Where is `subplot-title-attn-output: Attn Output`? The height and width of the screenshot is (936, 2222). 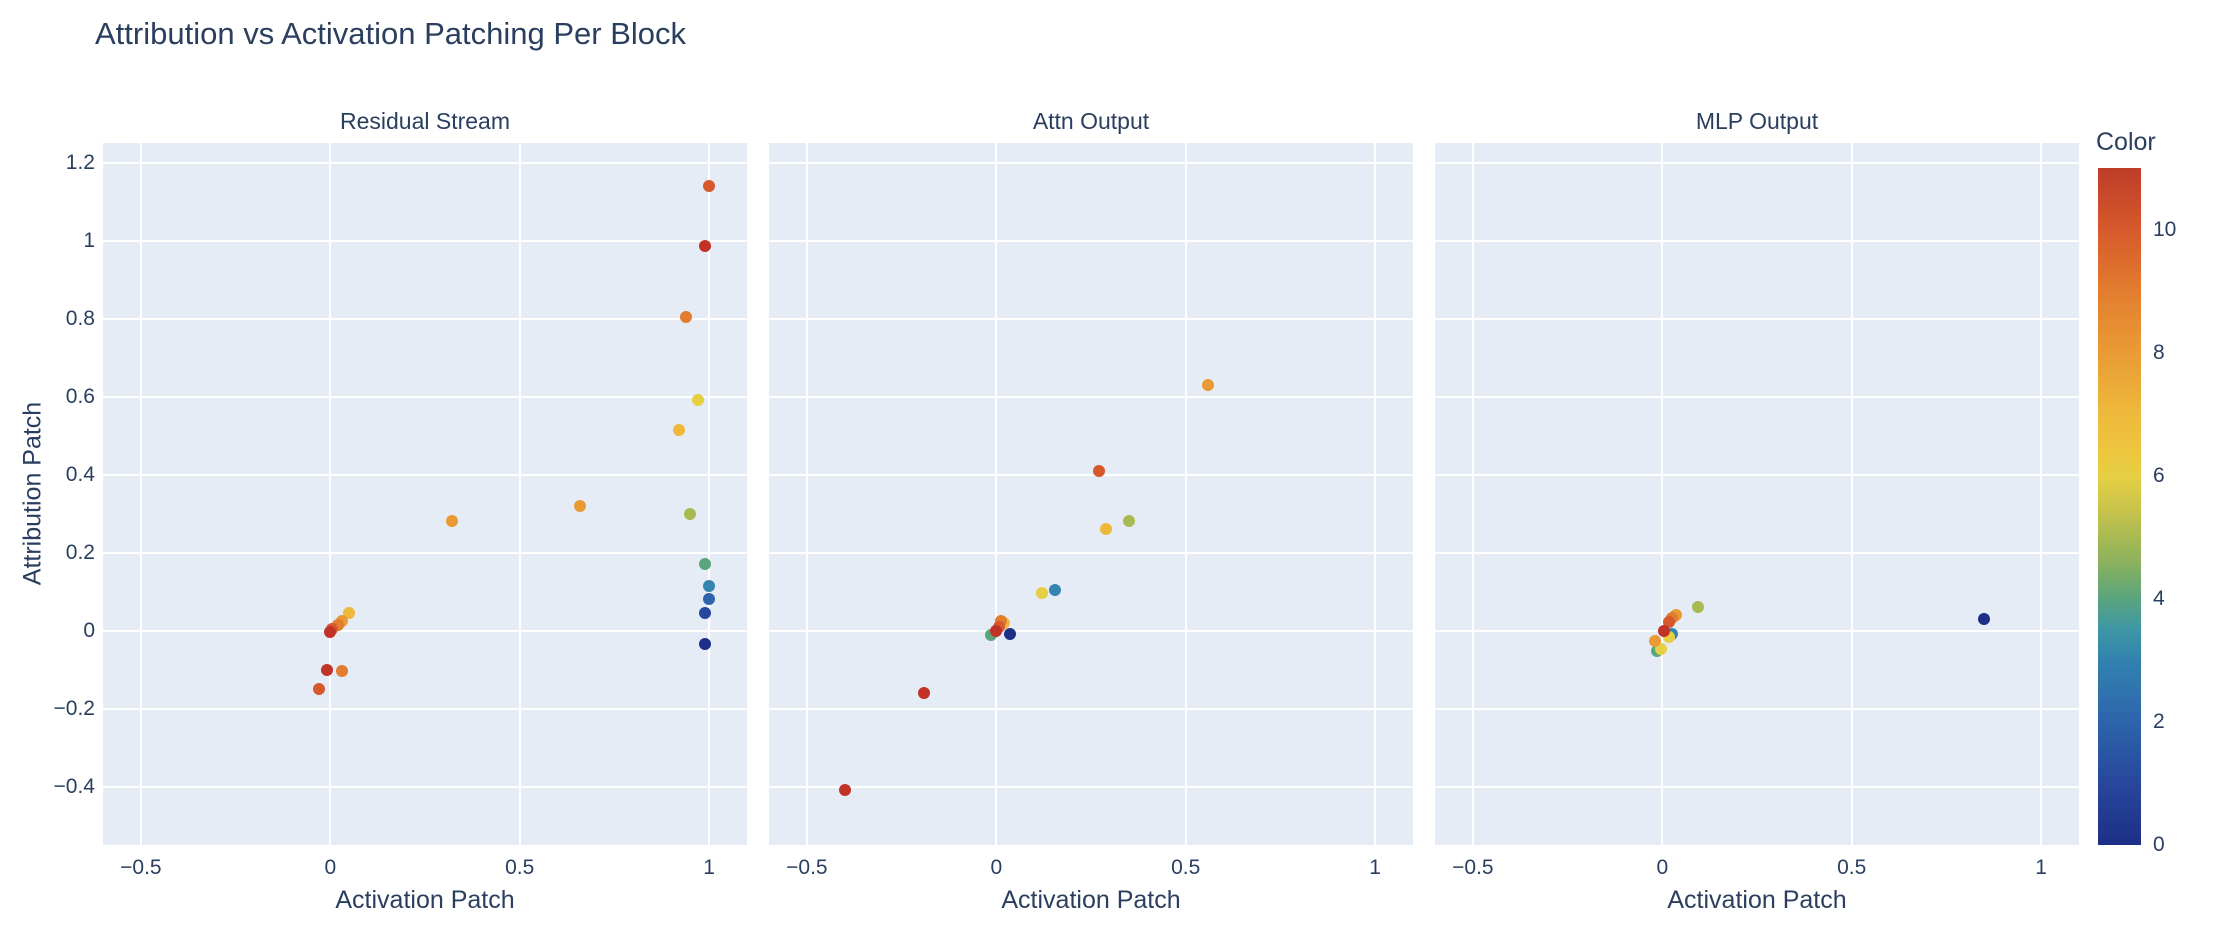
subplot-title-attn-output: Attn Output is located at coordinates (1091, 121).